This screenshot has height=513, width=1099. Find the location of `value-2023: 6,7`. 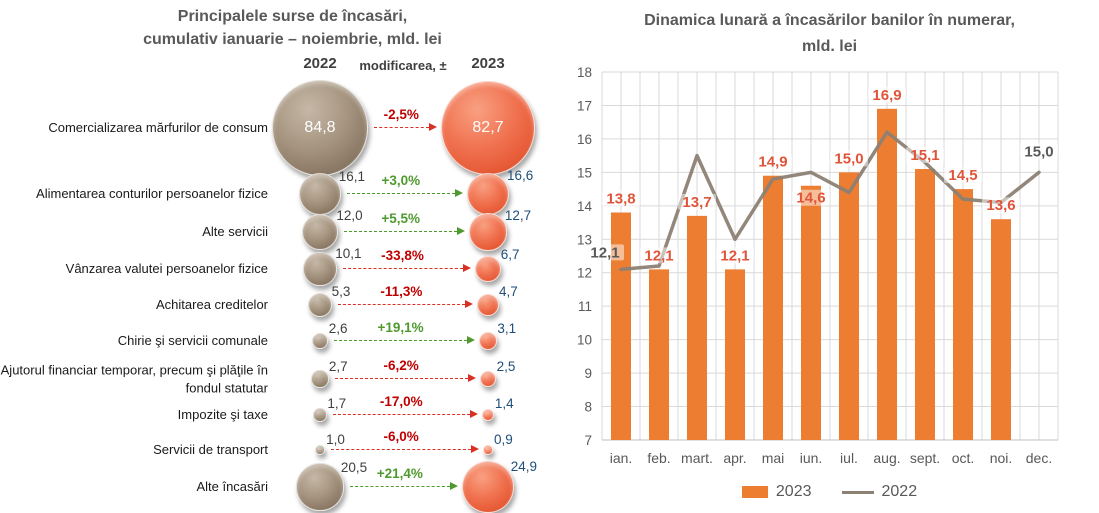

value-2023: 6,7 is located at coordinates (510, 254).